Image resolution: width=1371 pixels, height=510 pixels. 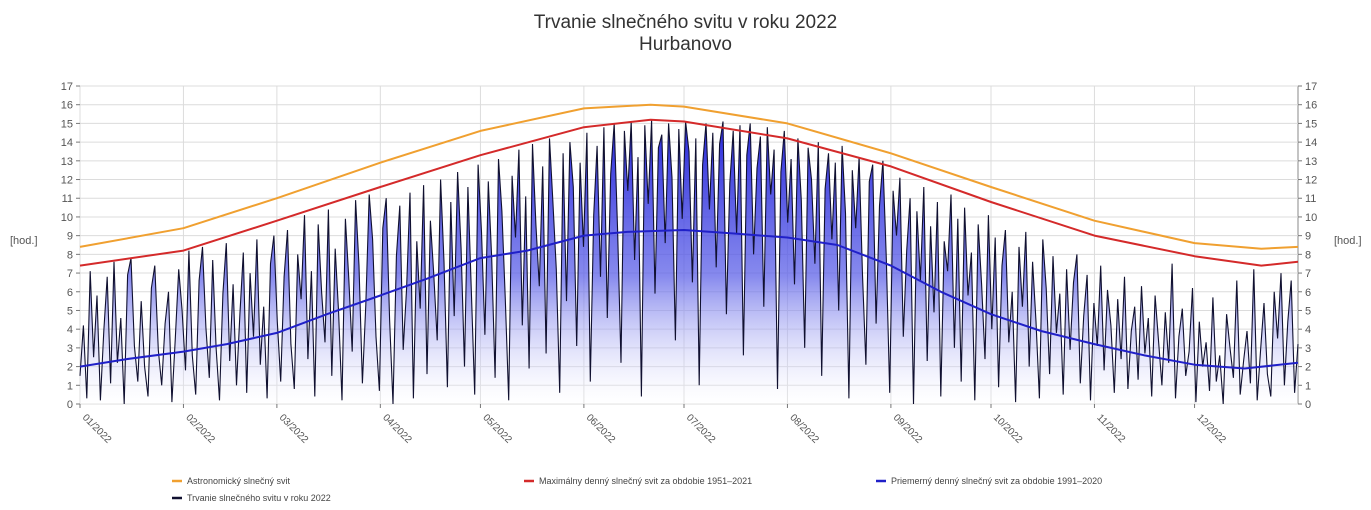 What do you see at coordinates (70, 293) in the screenshot?
I see `y-tick-label-left: 6` at bounding box center [70, 293].